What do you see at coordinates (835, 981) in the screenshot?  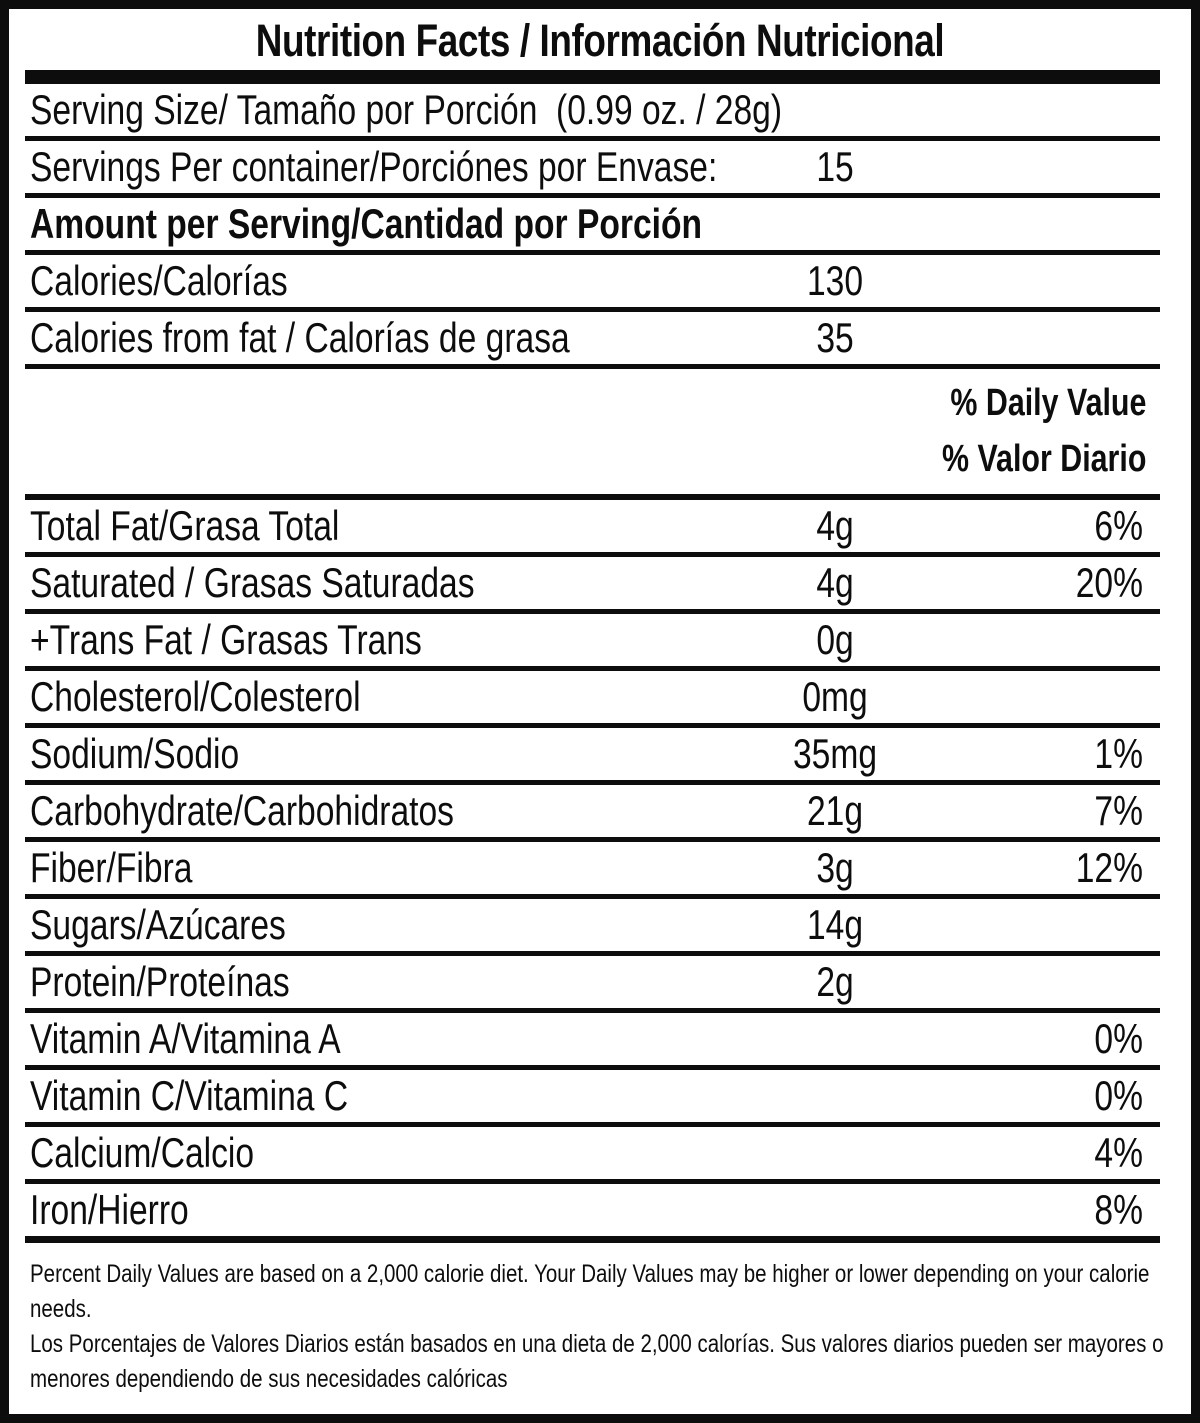 I see `row-value: 2g` at bounding box center [835, 981].